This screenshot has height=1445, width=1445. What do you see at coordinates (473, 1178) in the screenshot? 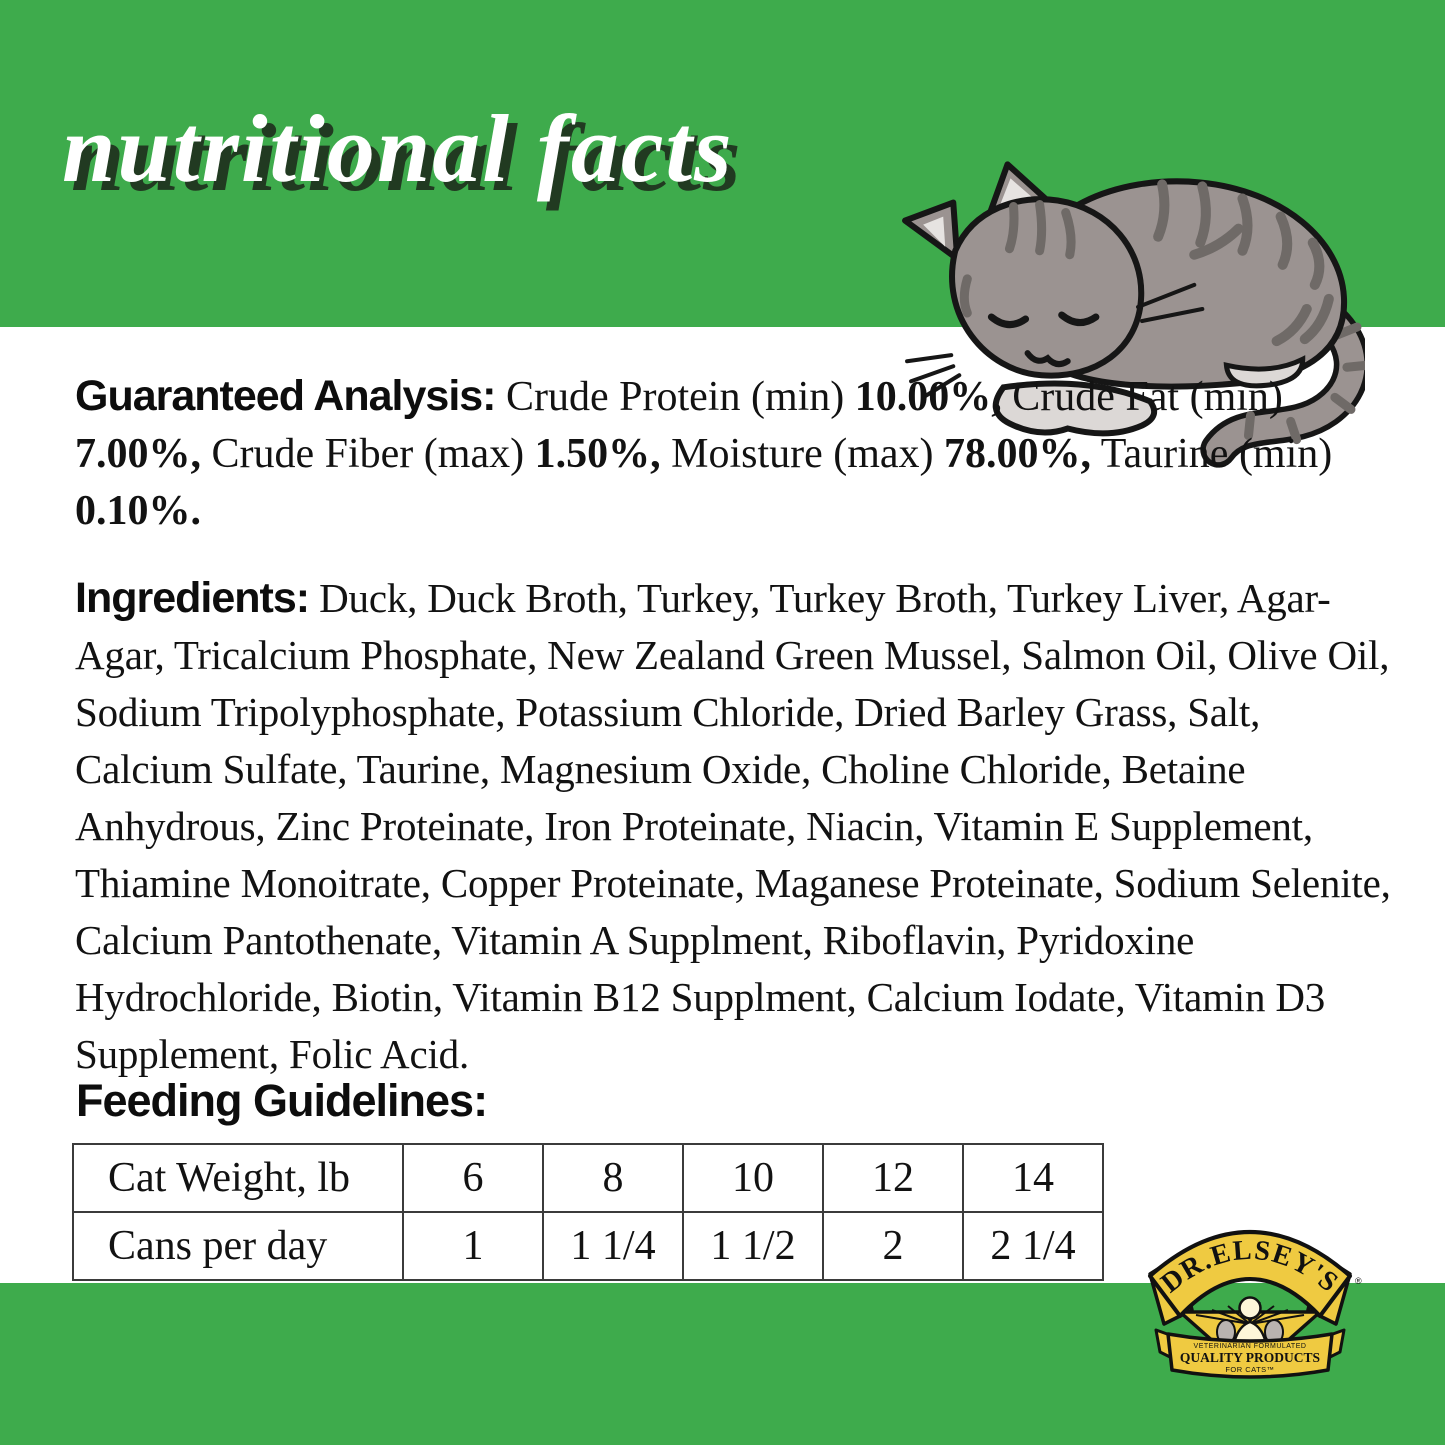
I see `weight-value-cell: 6` at bounding box center [473, 1178].